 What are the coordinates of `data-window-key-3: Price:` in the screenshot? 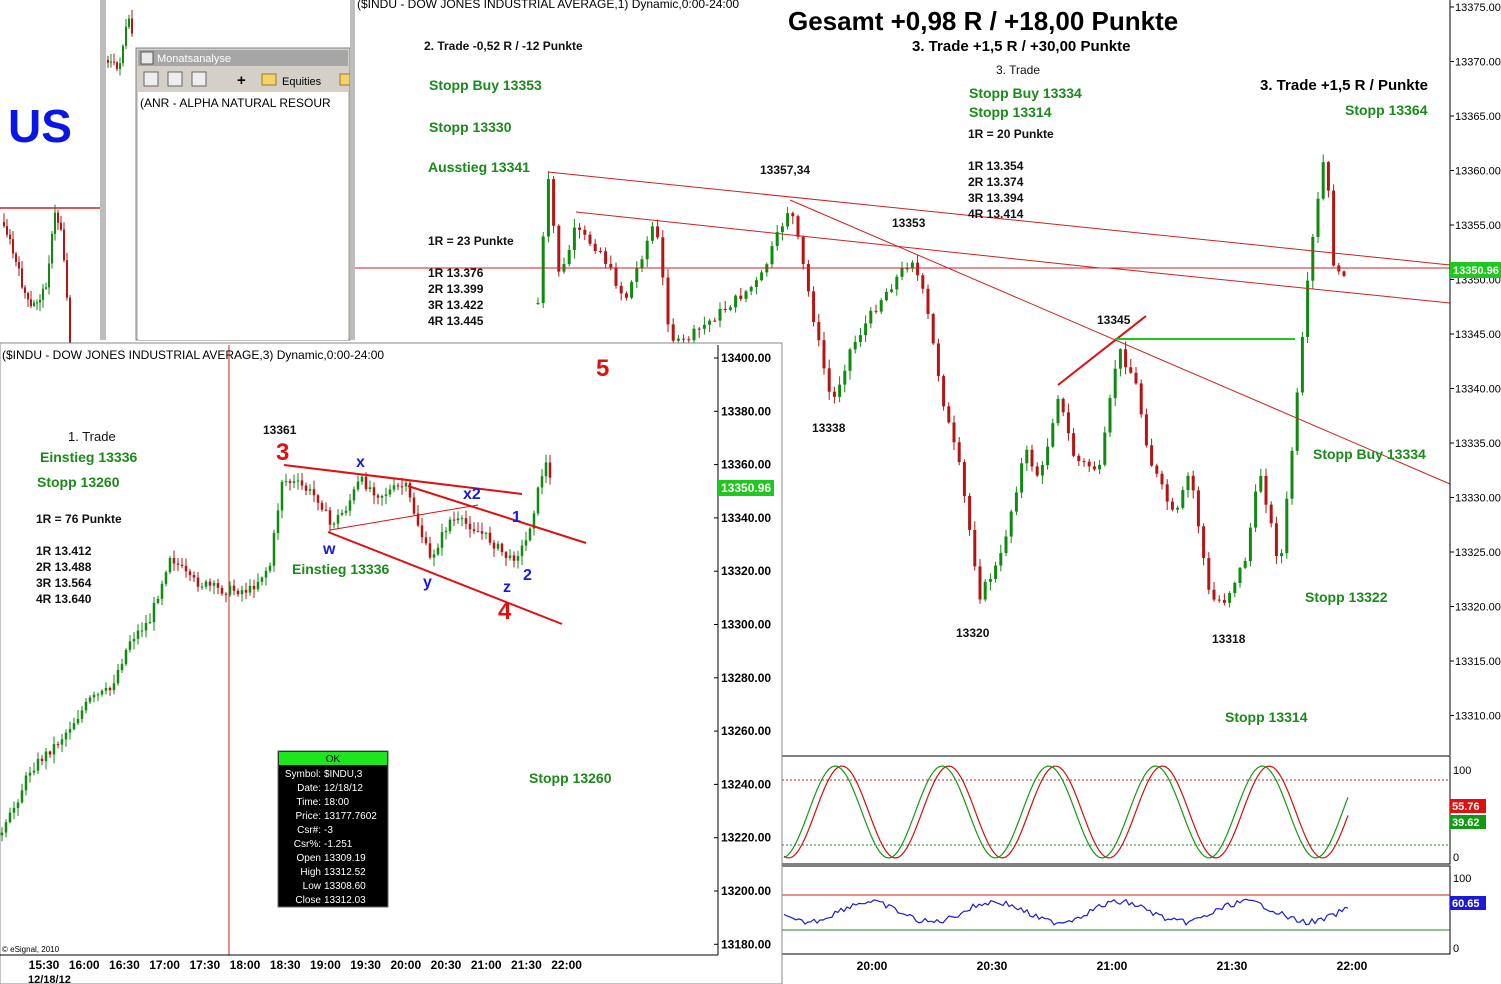 It's located at (308, 816).